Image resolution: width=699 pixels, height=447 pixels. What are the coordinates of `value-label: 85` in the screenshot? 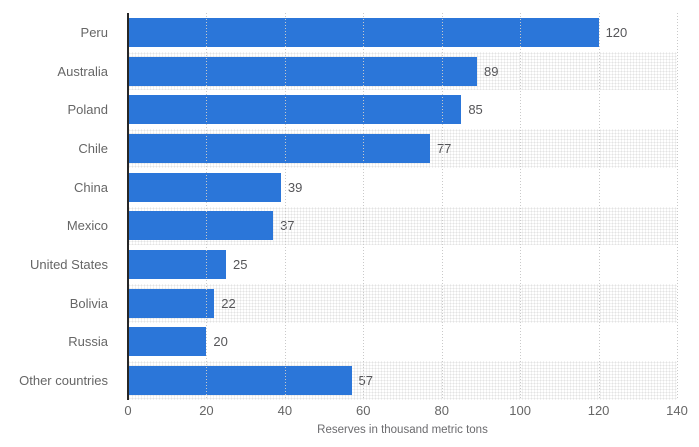 It's located at (475, 110).